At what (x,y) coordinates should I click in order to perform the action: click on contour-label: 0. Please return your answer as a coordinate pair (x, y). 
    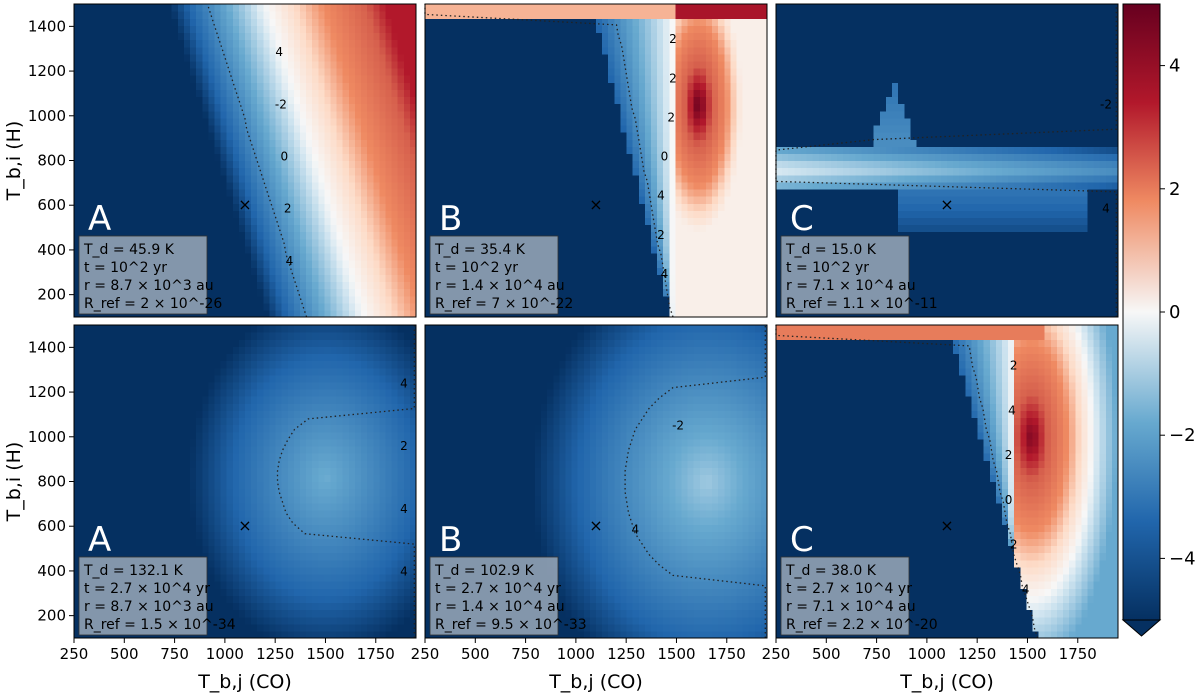
    Looking at the image, I should click on (285, 157).